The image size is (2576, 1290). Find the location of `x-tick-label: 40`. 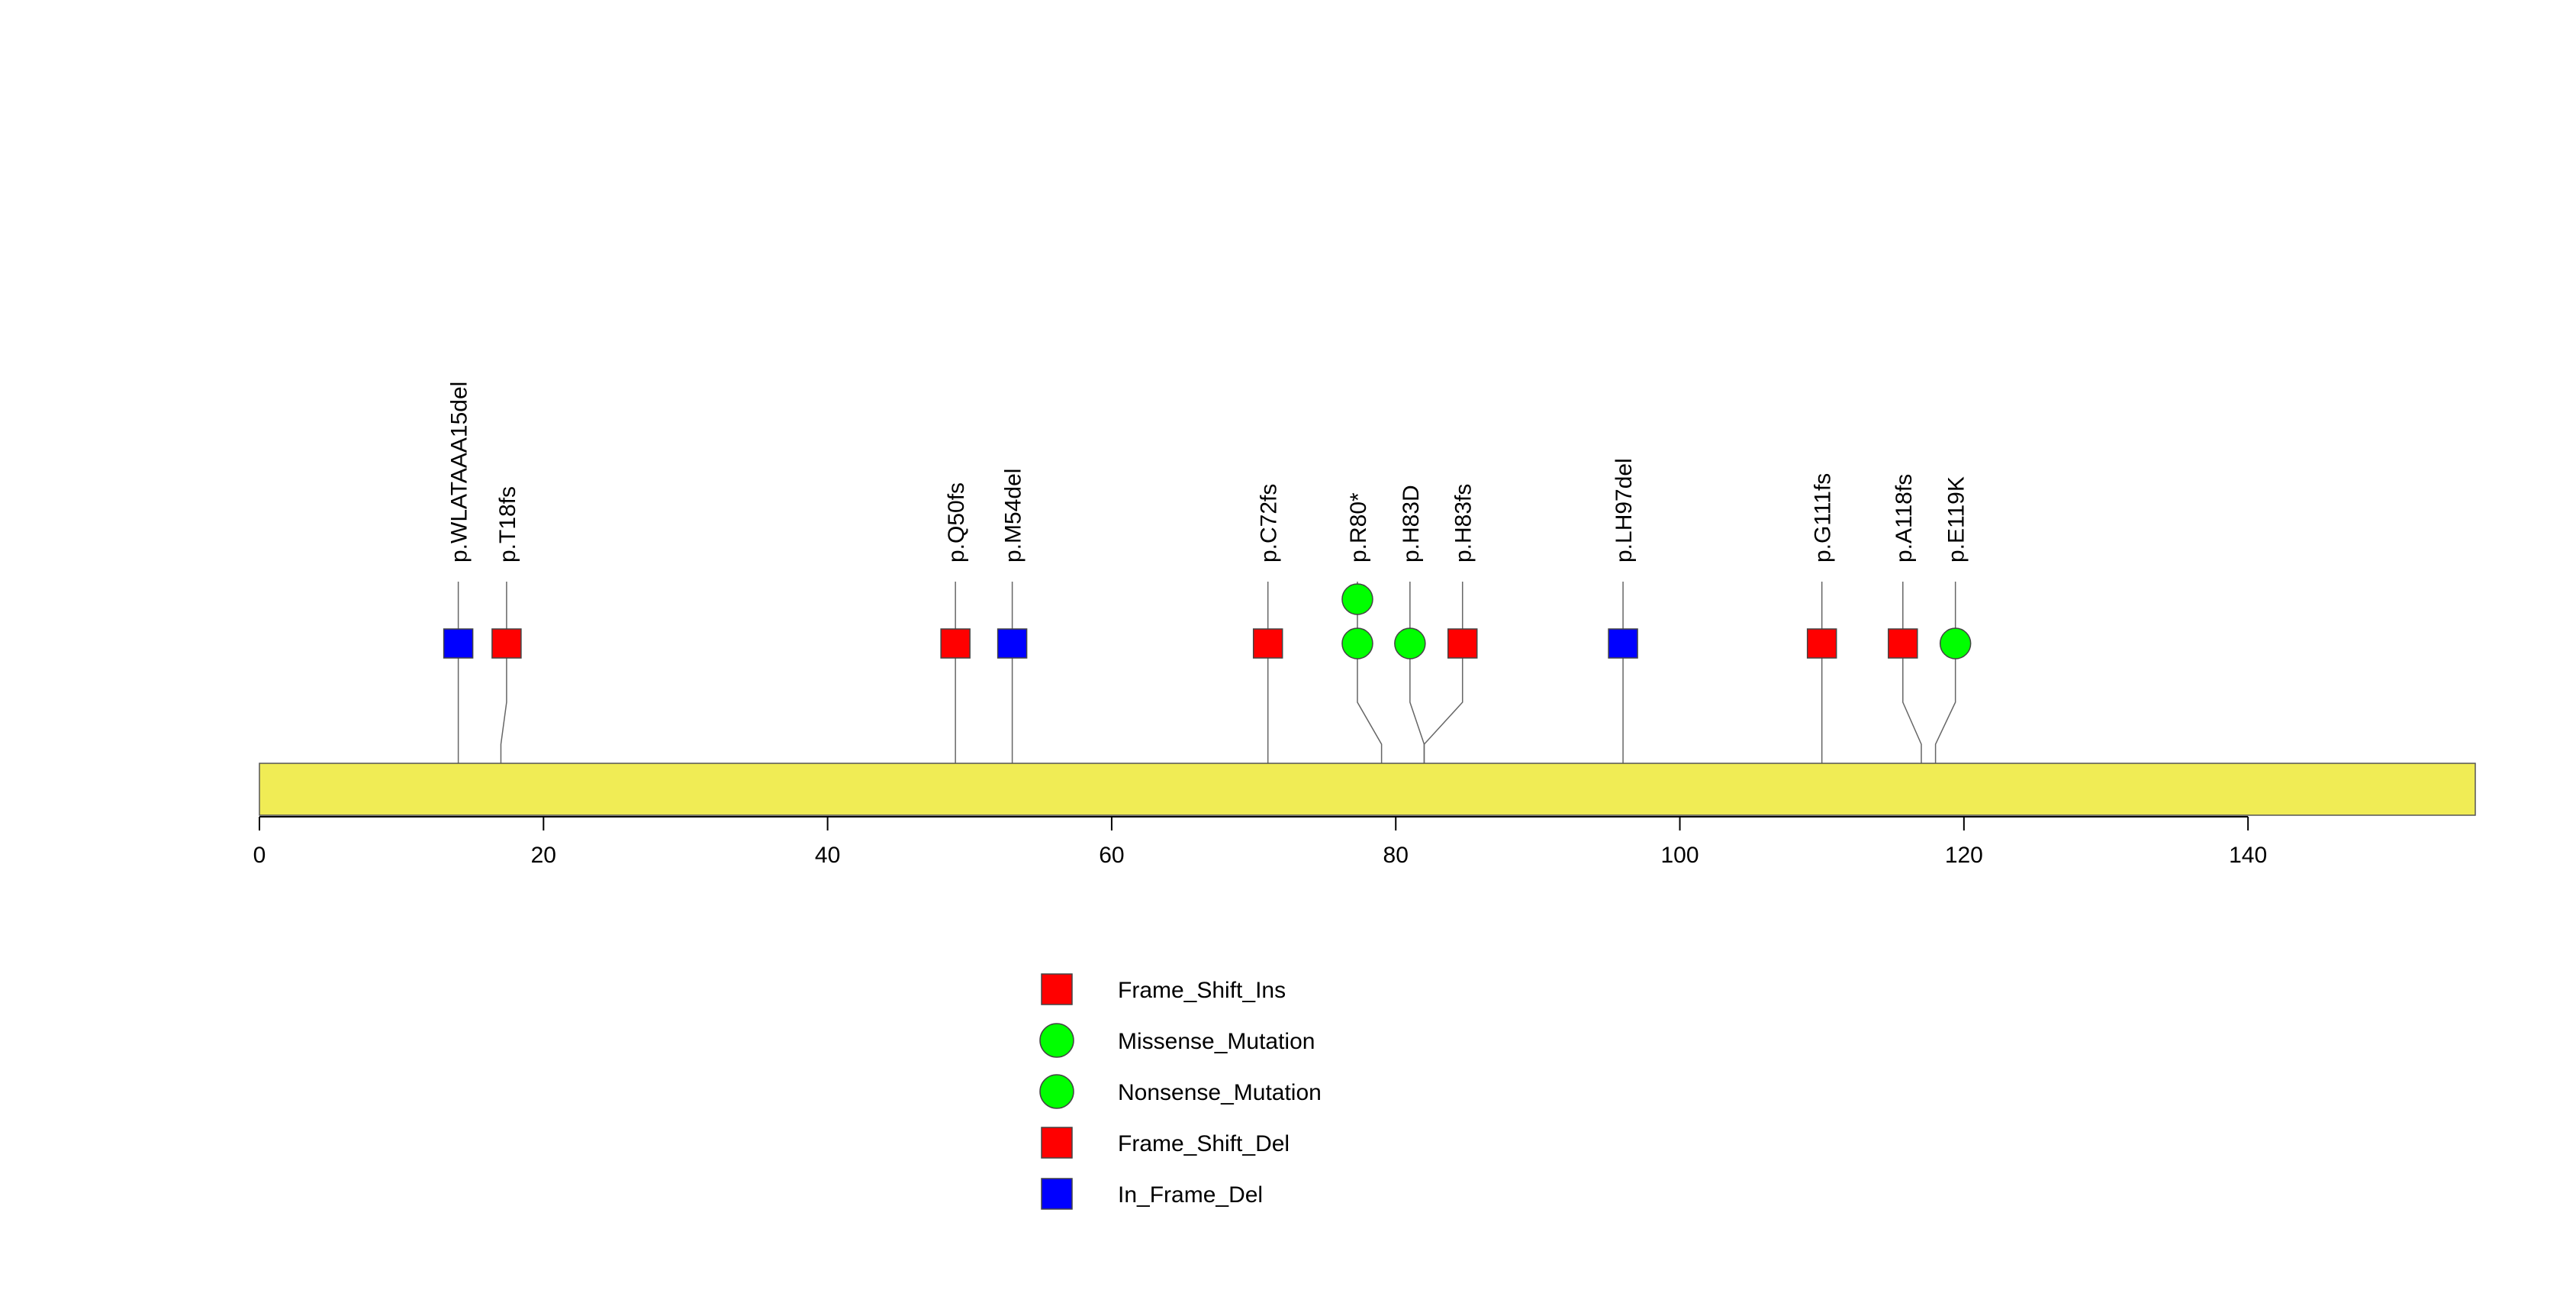

x-tick-label: 40 is located at coordinates (827, 856).